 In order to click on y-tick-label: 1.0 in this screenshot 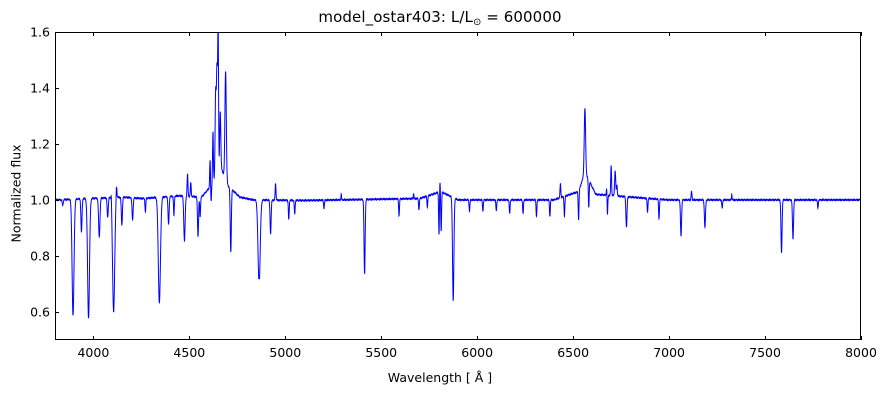, I will do `click(40, 200)`.